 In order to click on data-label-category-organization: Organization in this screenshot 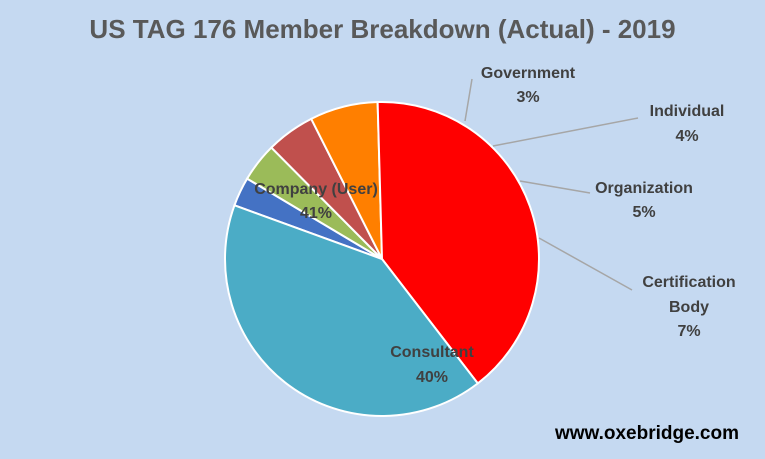, I will do `click(644, 188)`.